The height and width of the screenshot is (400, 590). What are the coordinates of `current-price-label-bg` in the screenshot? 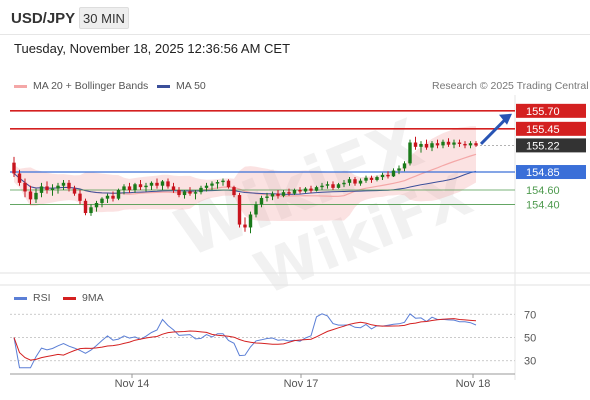 It's located at (551, 145).